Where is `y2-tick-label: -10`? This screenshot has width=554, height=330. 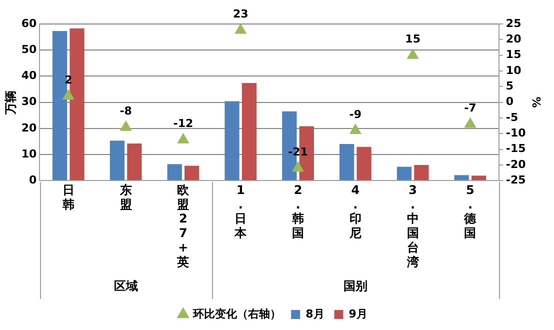 y2-tick-label: -10 is located at coordinates (516, 133).